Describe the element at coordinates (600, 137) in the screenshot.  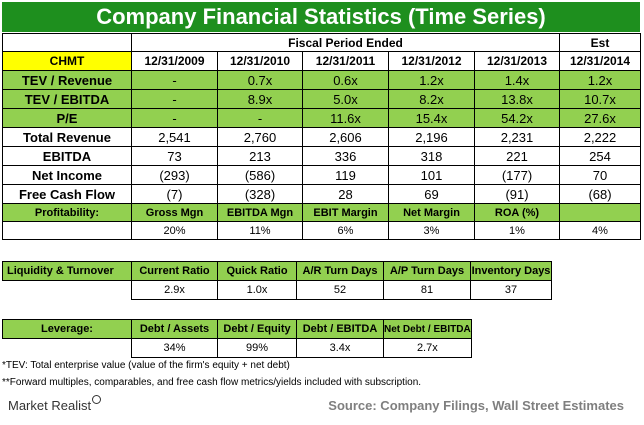
I see `table-cell: 2,222` at that location.